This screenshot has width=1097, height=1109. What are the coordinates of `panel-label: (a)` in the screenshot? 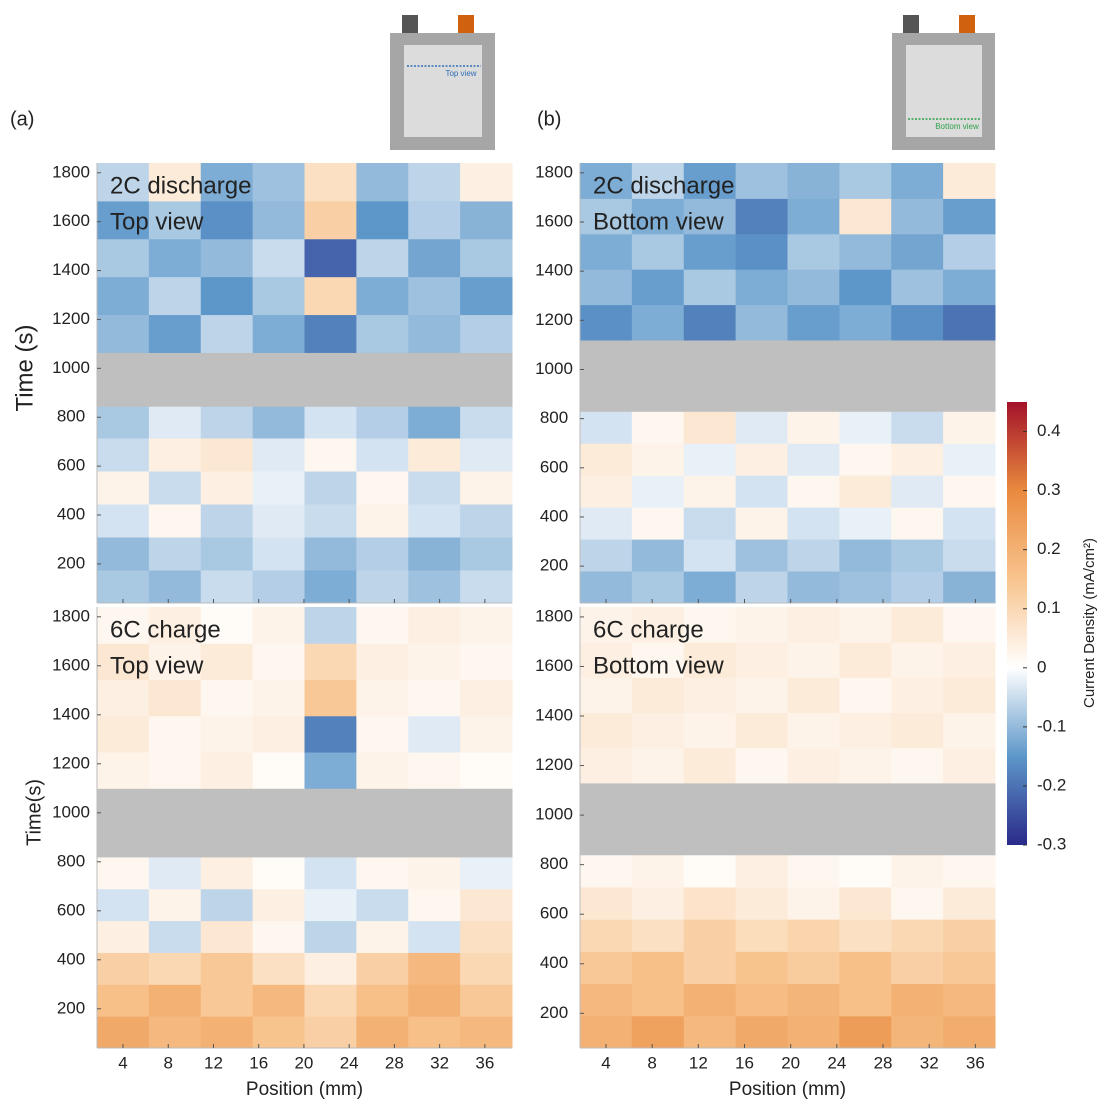 It's located at (22, 119).